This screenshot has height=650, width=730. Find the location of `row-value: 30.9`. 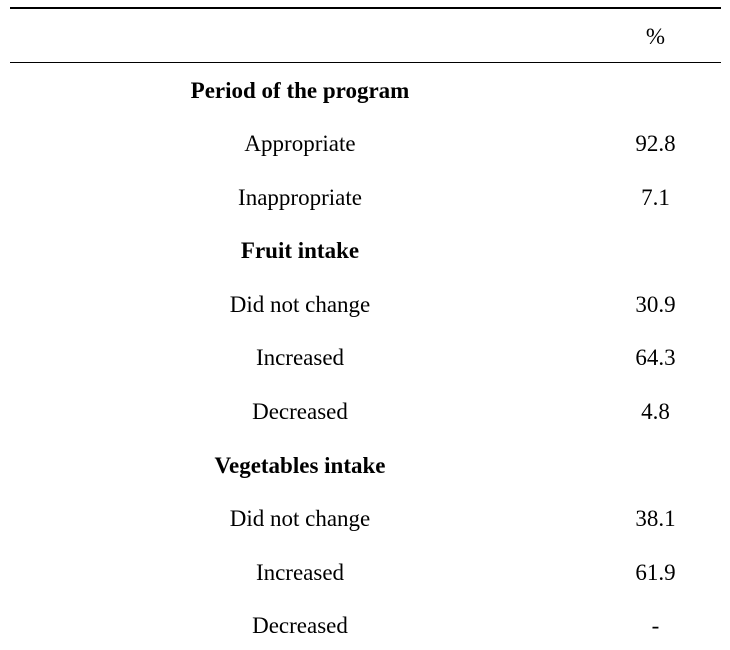

row-value: 30.9 is located at coordinates (655, 304).